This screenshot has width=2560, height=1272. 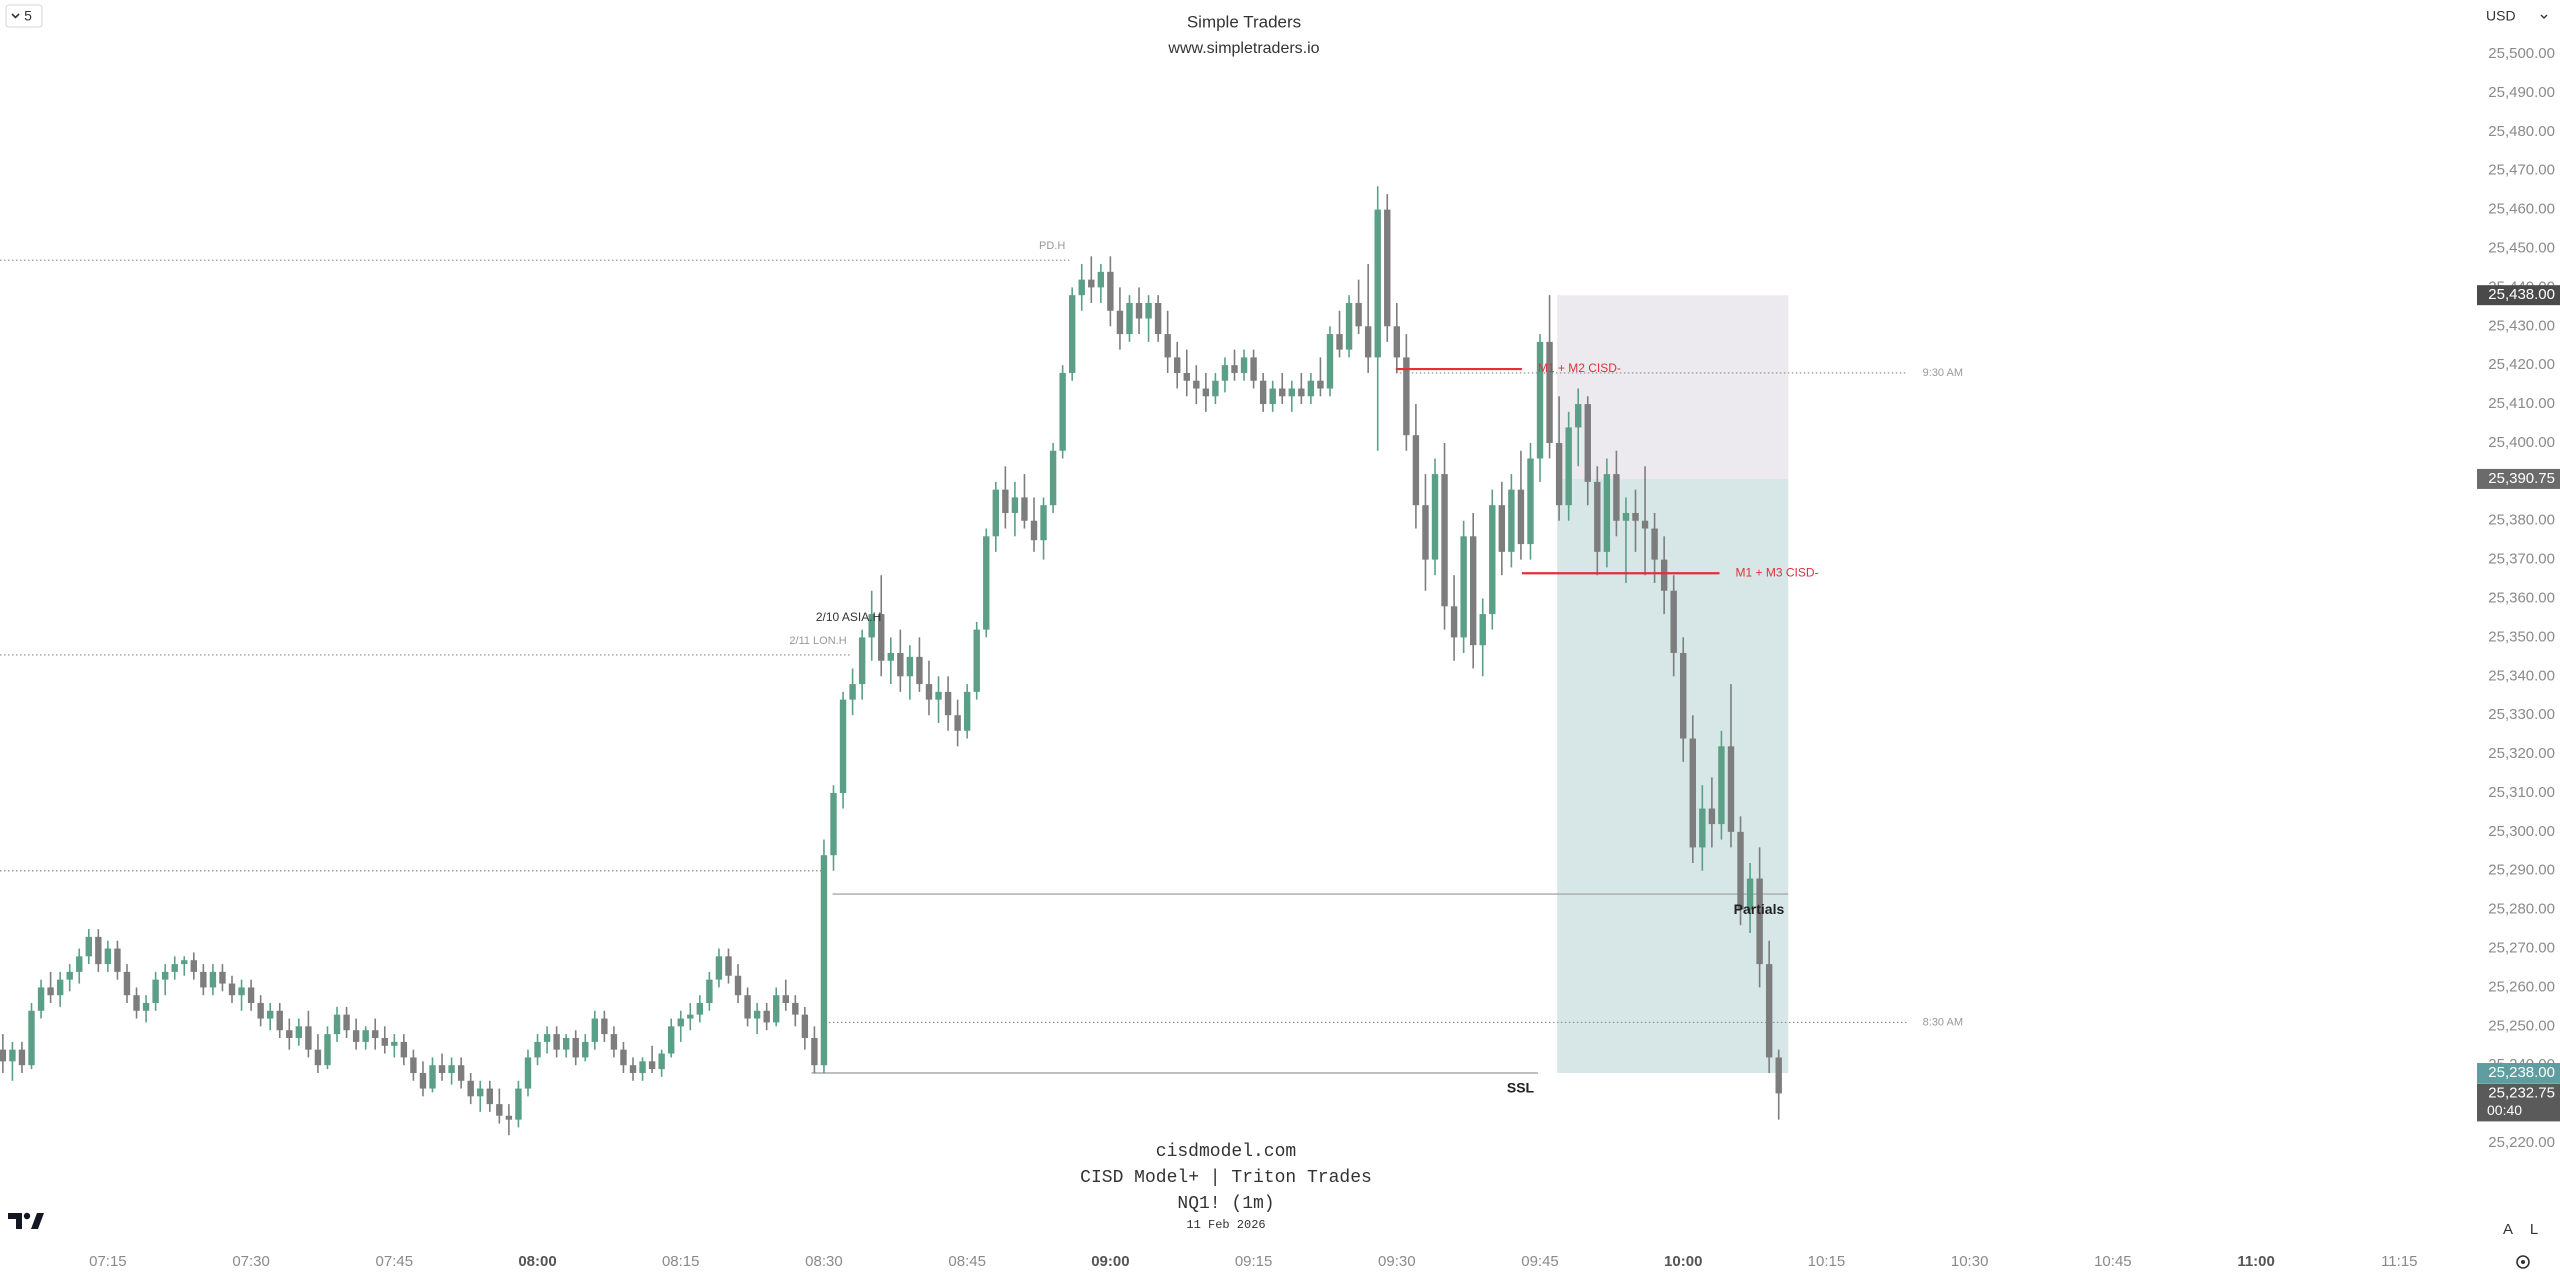 I want to click on level-label: 9:30 AM, so click(x=1943, y=373).